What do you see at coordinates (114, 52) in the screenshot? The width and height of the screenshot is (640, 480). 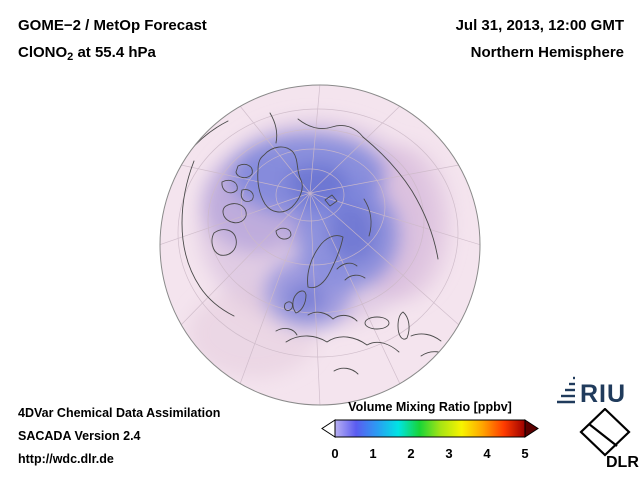 I see `species-level: at 55.4 hPa` at bounding box center [114, 52].